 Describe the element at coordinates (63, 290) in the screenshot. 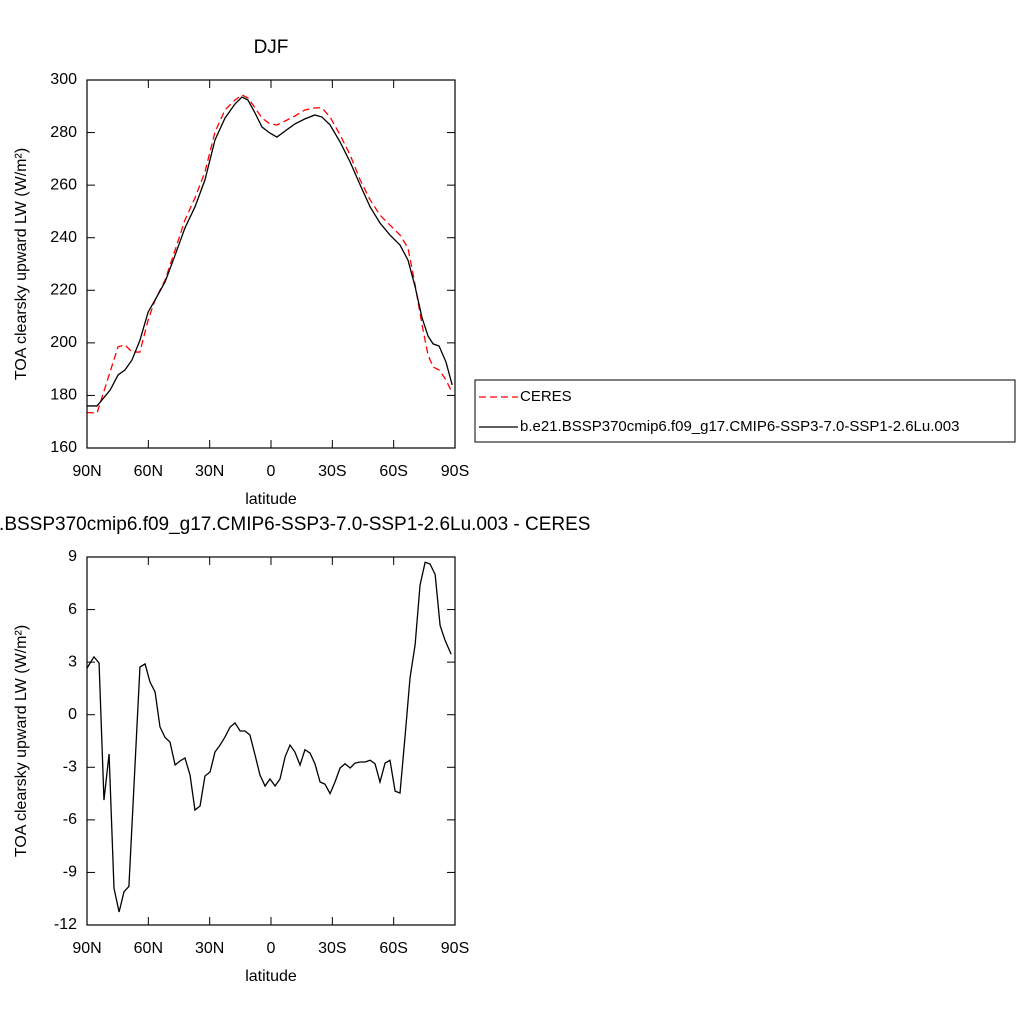

I see `y-tick-label: 220` at that location.